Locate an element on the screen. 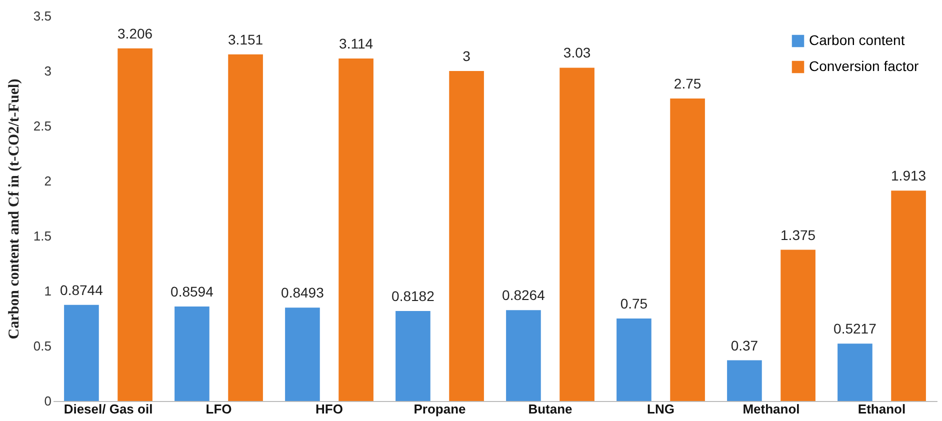 The height and width of the screenshot is (421, 942). y-tick-label: 1.5 is located at coordinates (42, 236).